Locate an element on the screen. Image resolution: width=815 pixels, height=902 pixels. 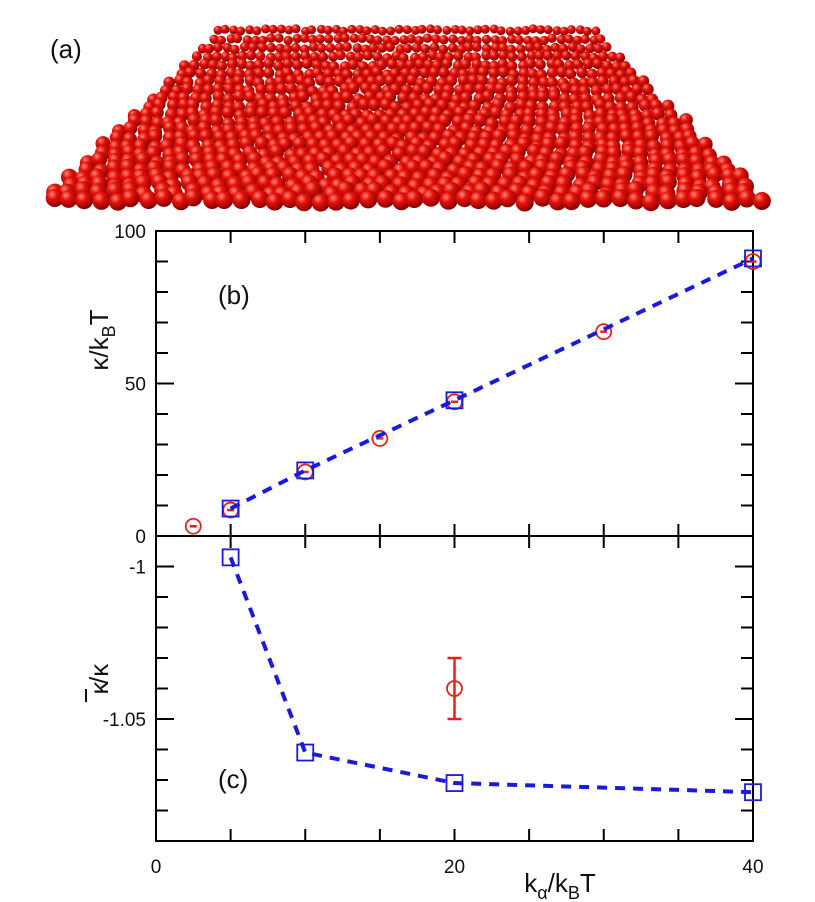
x-tick-label: 40 is located at coordinates (752, 867).